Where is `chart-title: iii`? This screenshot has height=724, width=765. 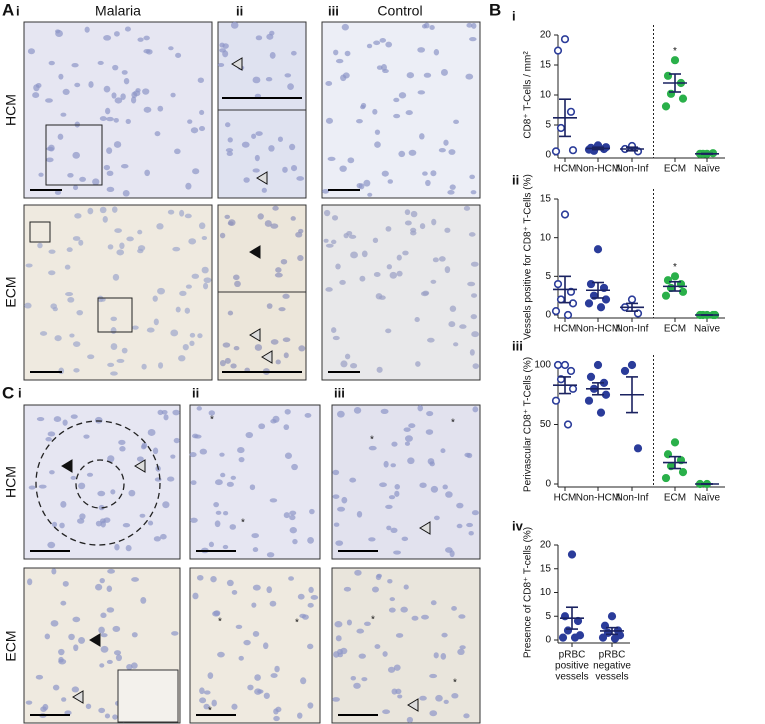 chart-title: iii is located at coordinates (517, 345).